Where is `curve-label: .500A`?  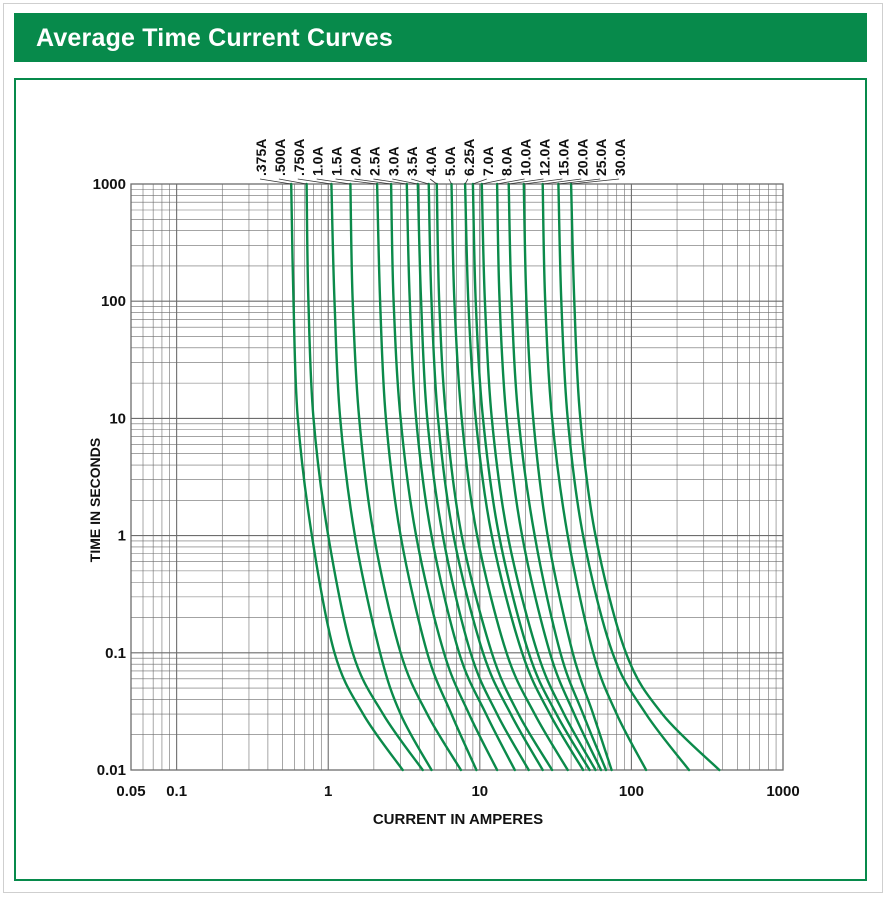 curve-label: .500A is located at coordinates (280, 157).